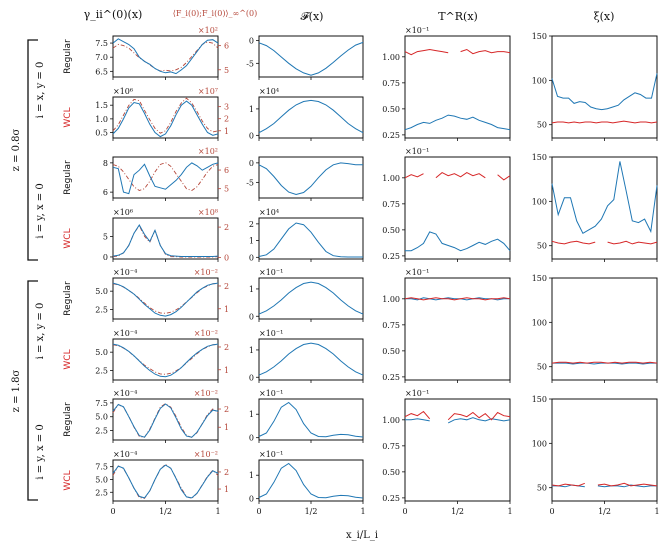 The width and height of the screenshot is (670, 558). I want to click on panel-gamma: 2.5 5.0 7.5 1 2 0 1/2 1 ×10⁻⁴ ×10⁻², so click(162, 483).